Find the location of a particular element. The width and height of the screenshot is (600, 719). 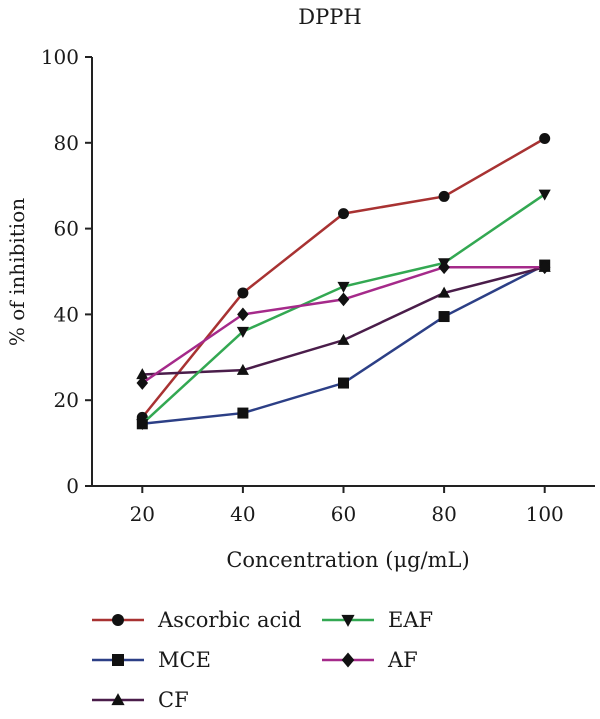

y-tick-label: 40 is located at coordinates (66, 314).